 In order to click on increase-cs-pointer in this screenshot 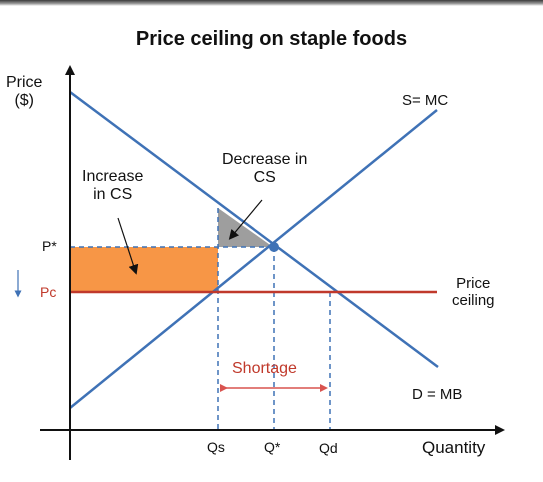, I will do `click(128, 246)`.